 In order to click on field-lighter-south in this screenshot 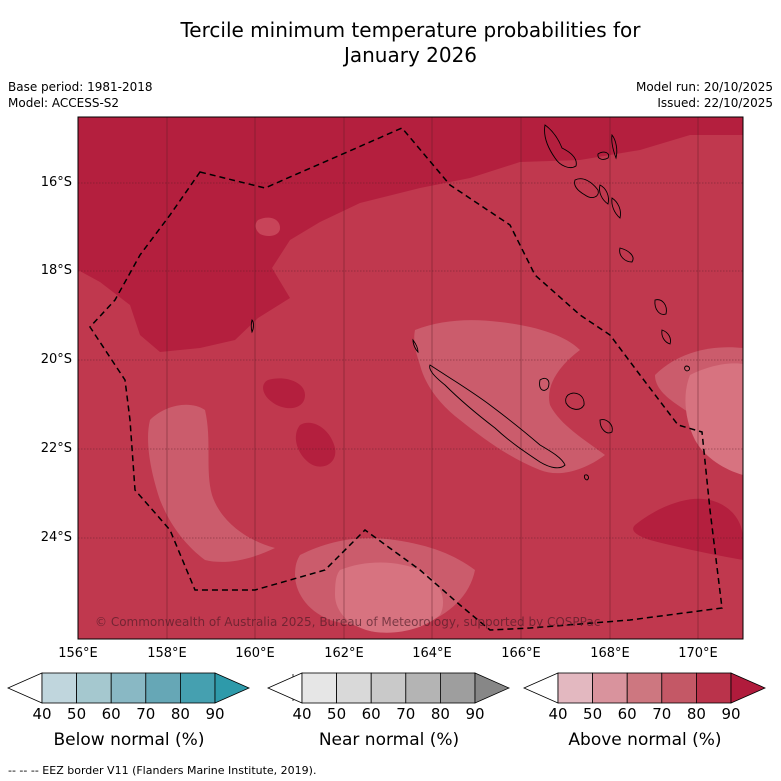, I will do `click(389, 597)`.